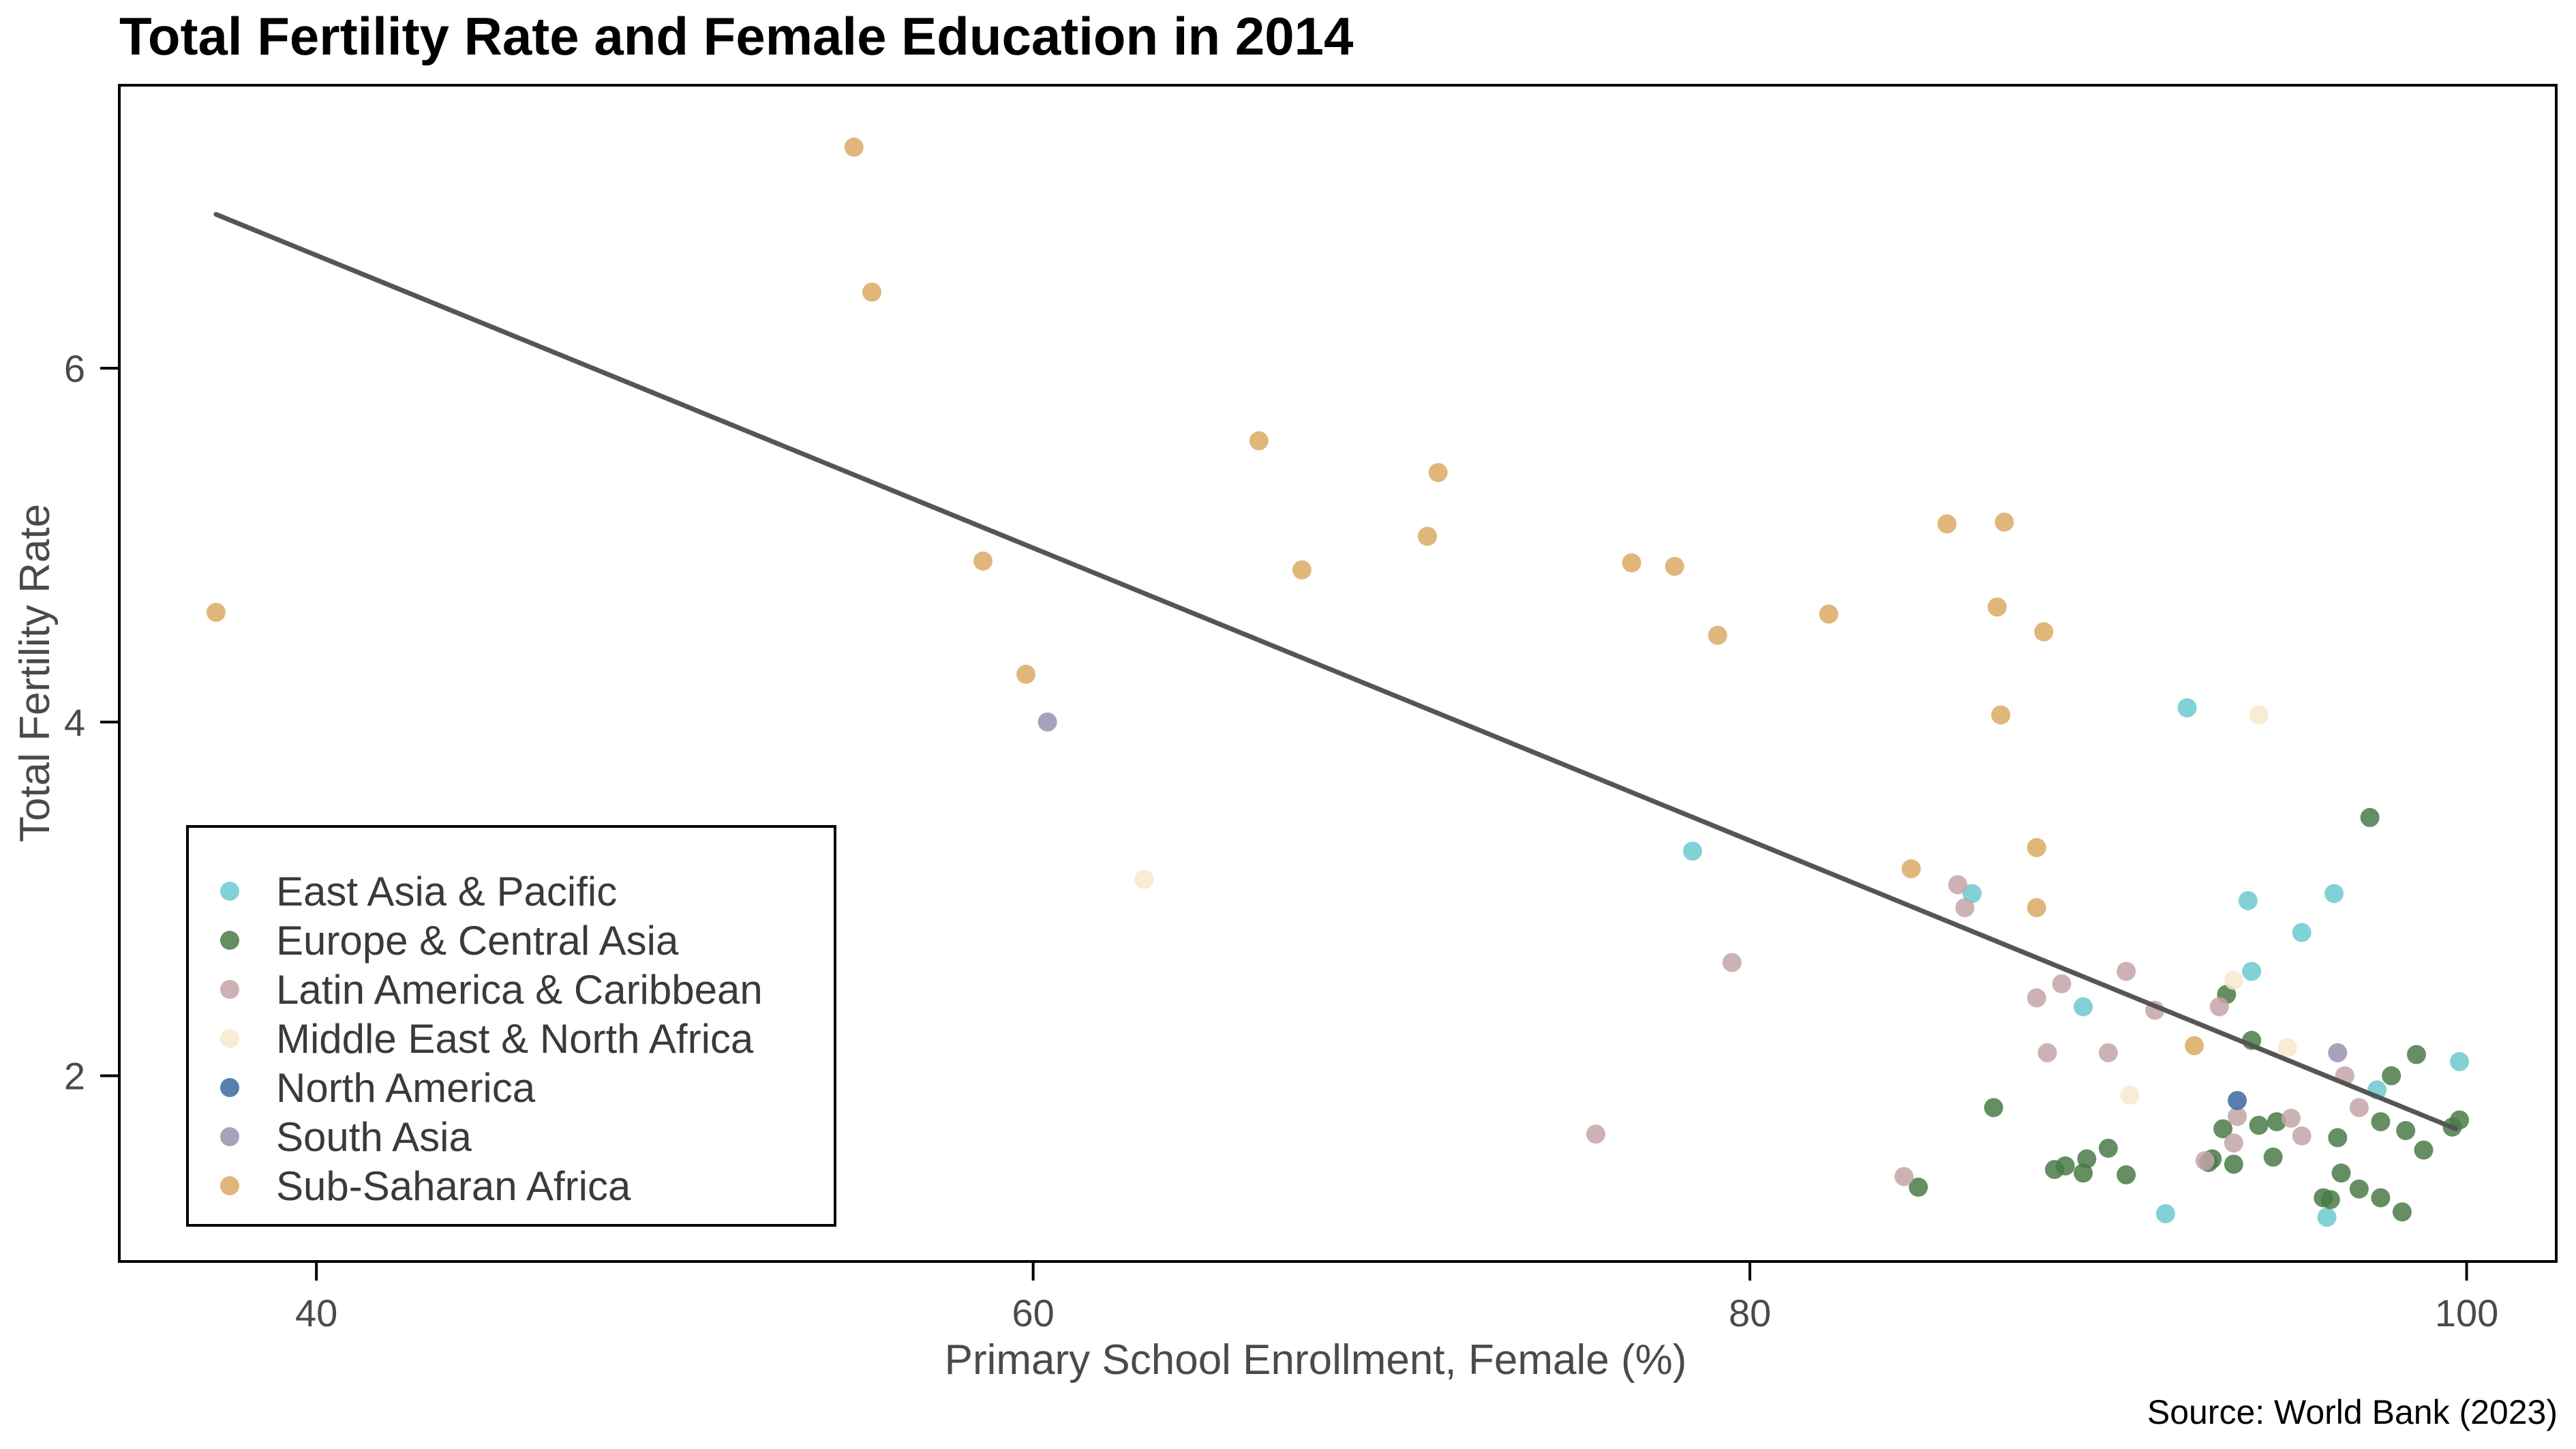 This screenshot has height=1449, width=2576. I want to click on x-tick-label: 40, so click(316, 1312).